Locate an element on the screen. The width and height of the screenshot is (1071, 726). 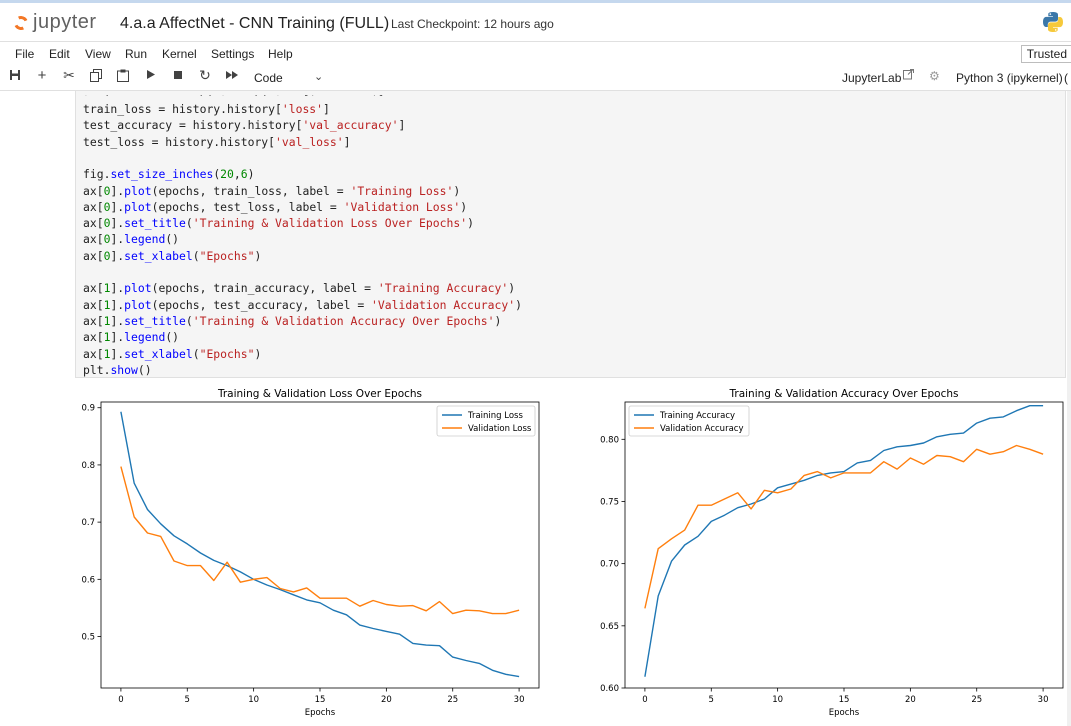
jupyter-logo: jupyter is located at coordinates (54, 22).